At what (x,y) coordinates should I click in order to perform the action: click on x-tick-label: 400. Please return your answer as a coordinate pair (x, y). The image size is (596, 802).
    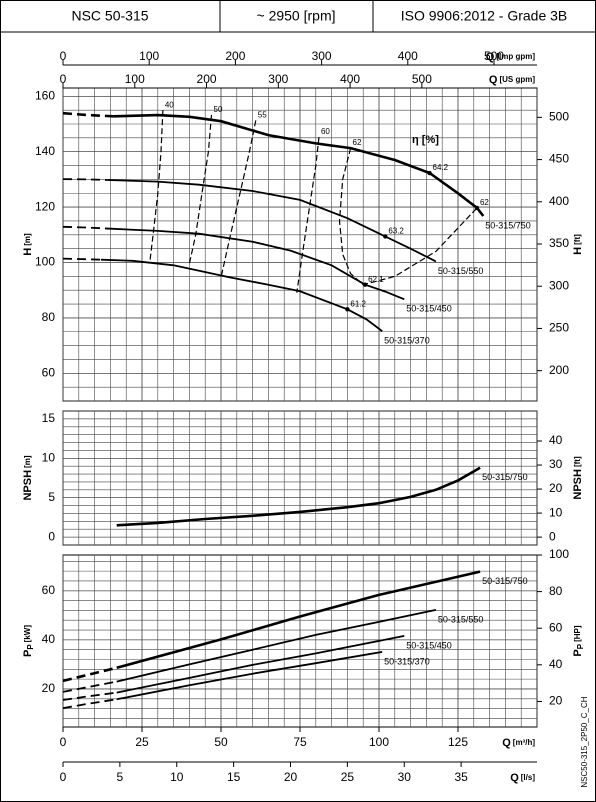
    Looking at the image, I should click on (408, 56).